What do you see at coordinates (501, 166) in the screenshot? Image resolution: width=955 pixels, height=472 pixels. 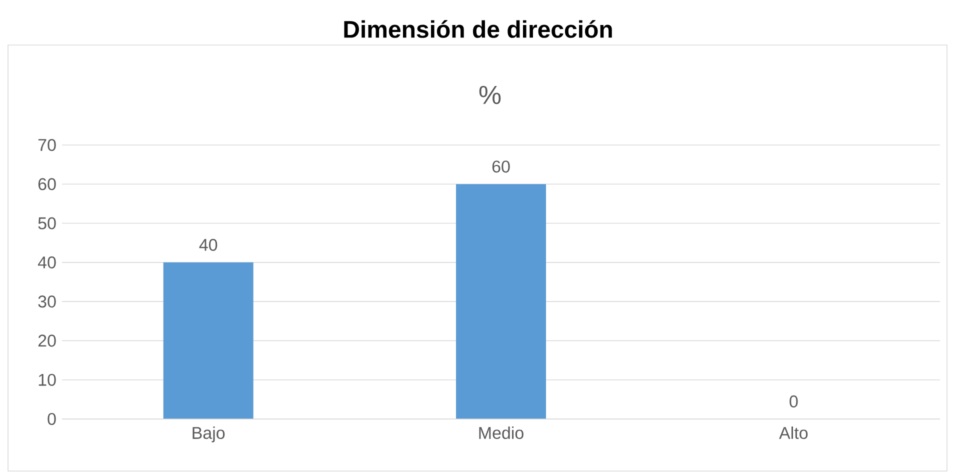 I see `data-label: 60` at bounding box center [501, 166].